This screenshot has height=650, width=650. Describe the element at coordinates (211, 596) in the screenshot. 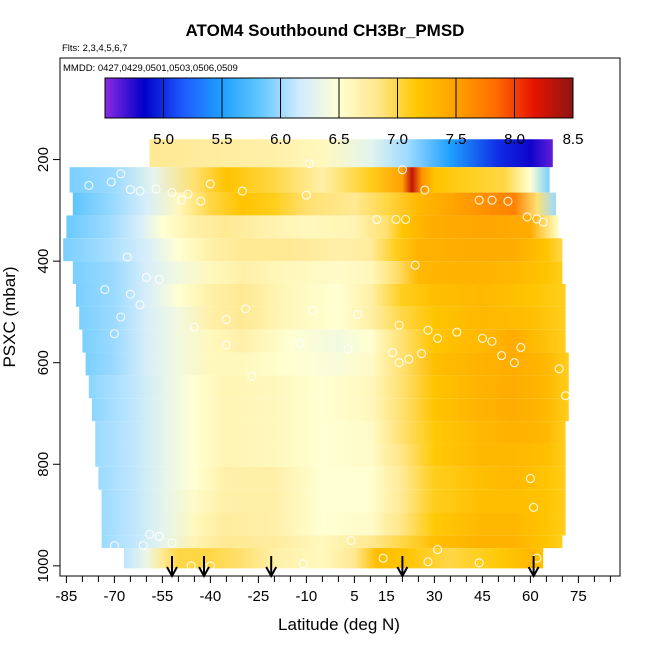

I see `x-tick-label: -40` at that location.